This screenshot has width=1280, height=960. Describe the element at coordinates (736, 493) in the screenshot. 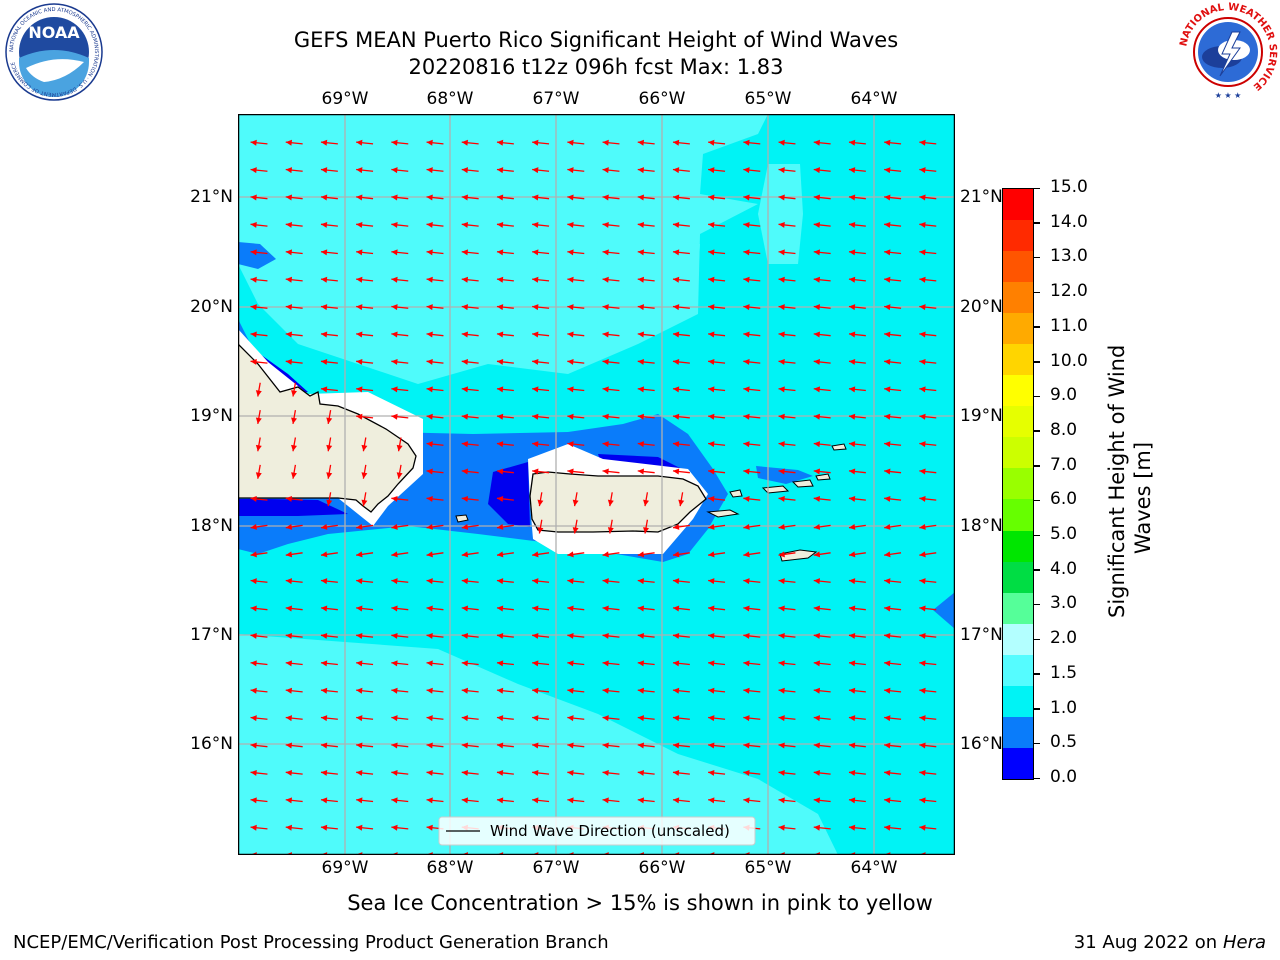

I see `island-culebra` at that location.